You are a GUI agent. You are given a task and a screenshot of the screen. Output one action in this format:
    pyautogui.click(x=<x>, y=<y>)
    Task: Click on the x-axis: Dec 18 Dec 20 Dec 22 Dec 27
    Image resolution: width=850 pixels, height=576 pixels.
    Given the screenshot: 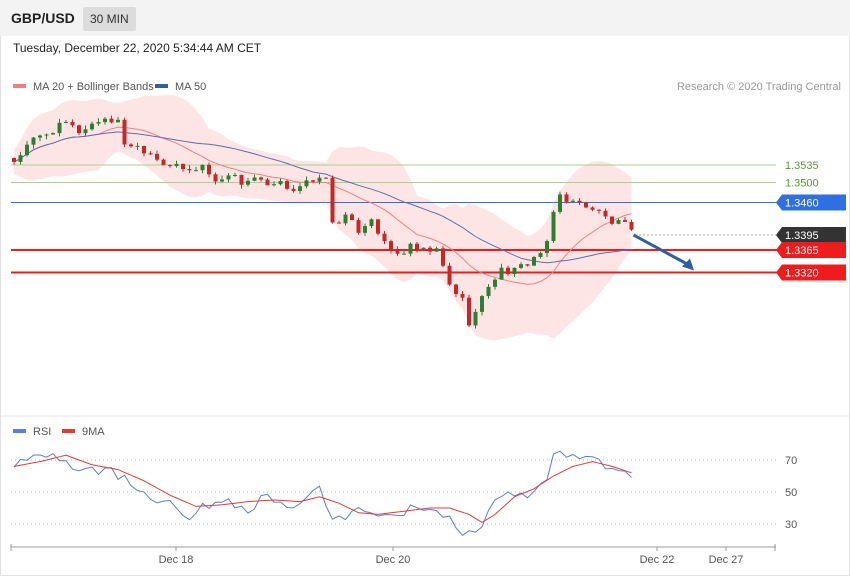 What is the action you would take?
    pyautogui.click(x=393, y=555)
    